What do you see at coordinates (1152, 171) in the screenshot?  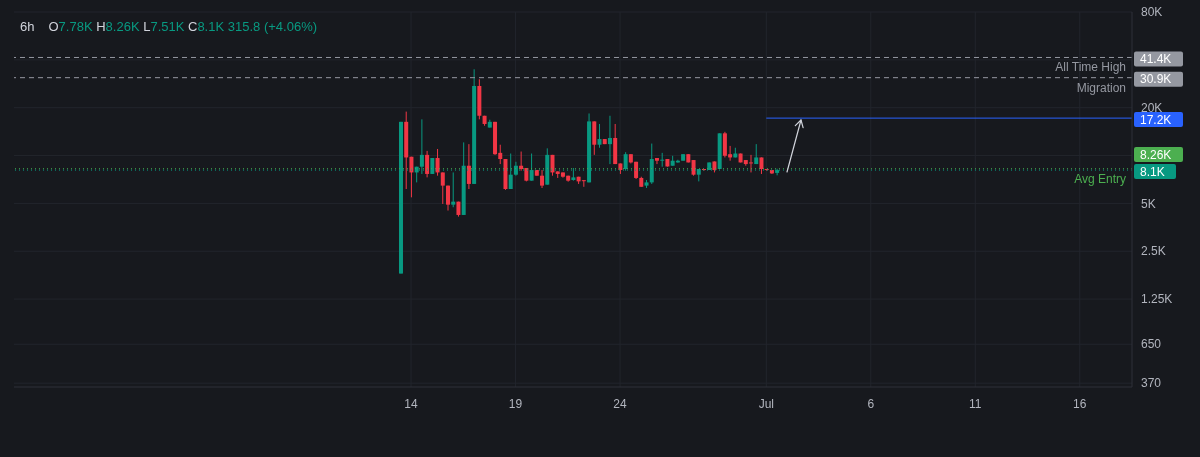 I see `annotation: 8.1K` at bounding box center [1152, 171].